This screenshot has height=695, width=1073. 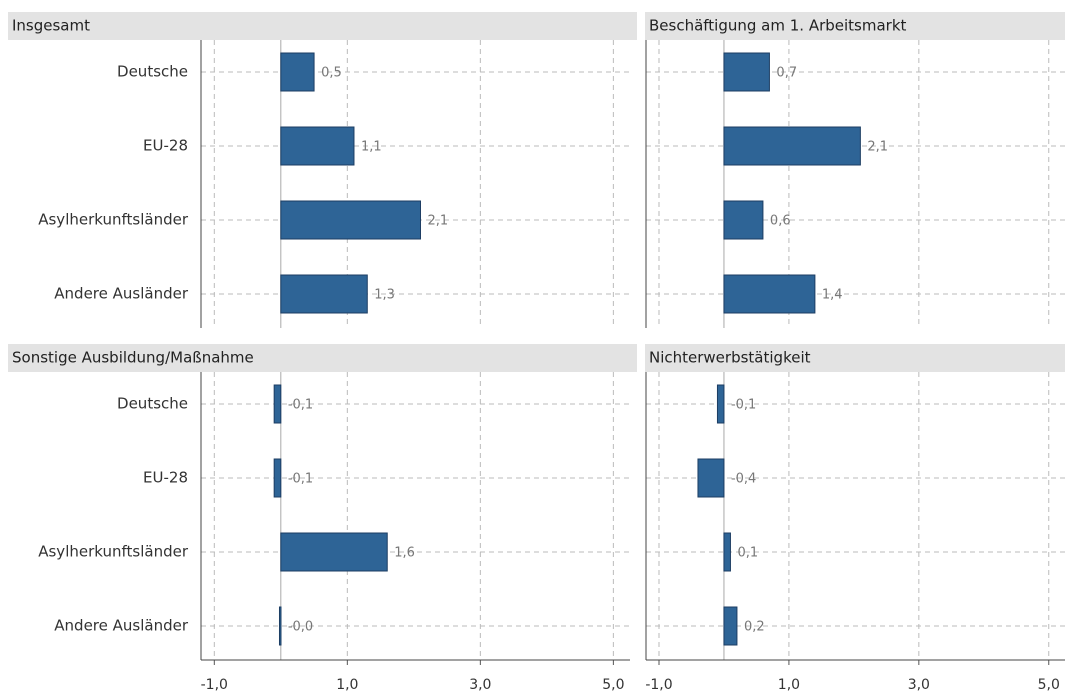 What do you see at coordinates (404, 553) in the screenshot?
I see `value-label: 1,6` at bounding box center [404, 553].